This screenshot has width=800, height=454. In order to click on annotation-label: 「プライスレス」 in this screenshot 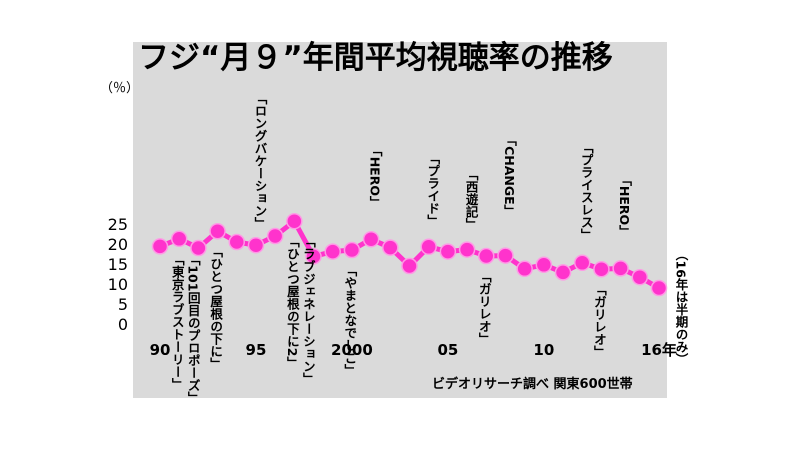, I will do `click(586, 191)`.